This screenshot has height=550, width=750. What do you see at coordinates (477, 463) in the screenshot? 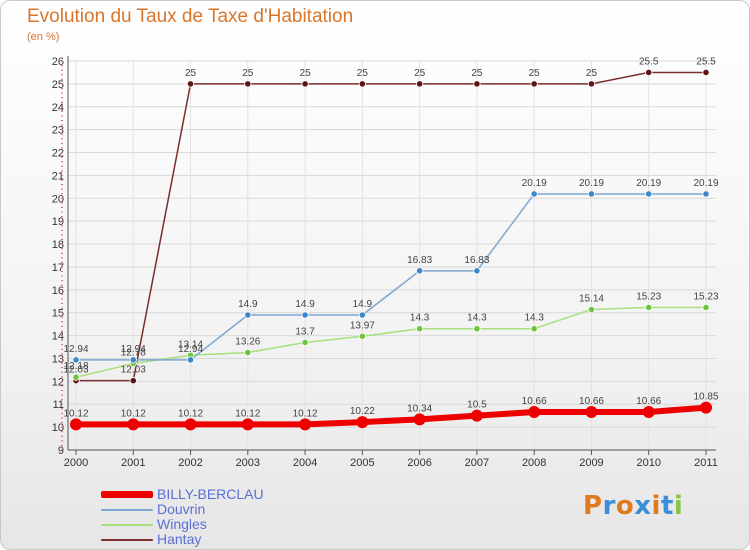
I see `x-tick-label: 2007` at bounding box center [477, 463].